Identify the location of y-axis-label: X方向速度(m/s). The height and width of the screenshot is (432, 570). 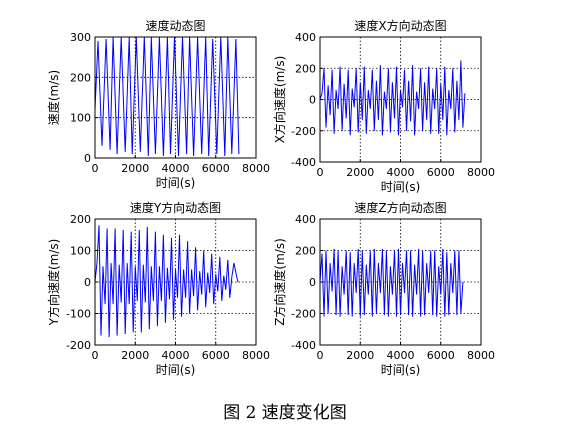
(279, 100).